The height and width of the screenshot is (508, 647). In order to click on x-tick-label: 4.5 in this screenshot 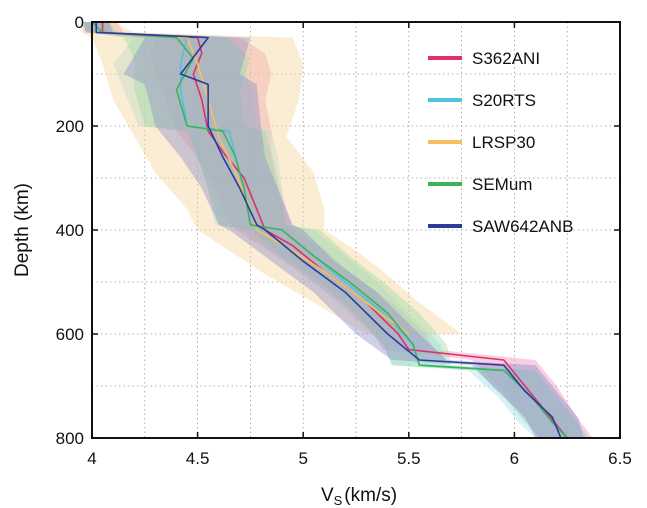, I will do `click(198, 458)`.